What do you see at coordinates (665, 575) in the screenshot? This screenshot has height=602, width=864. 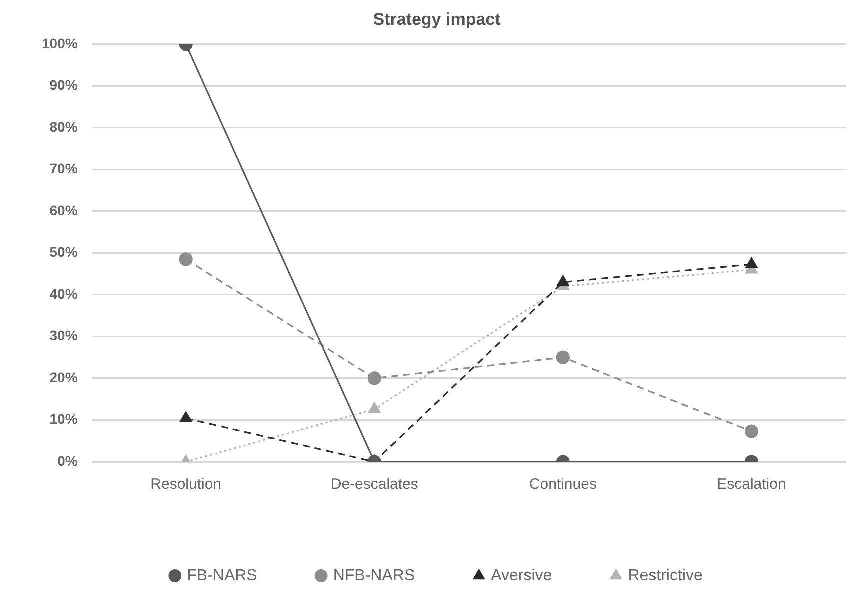 I see `legend-label: Restrictive` at bounding box center [665, 575].